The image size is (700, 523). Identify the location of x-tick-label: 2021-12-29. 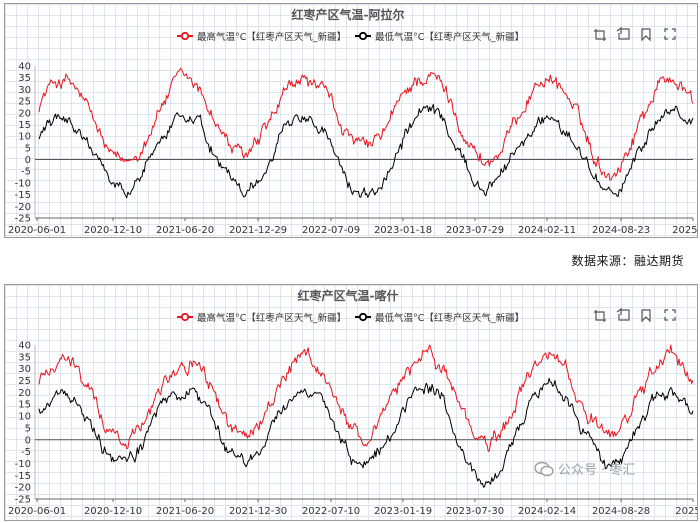
(258, 230).